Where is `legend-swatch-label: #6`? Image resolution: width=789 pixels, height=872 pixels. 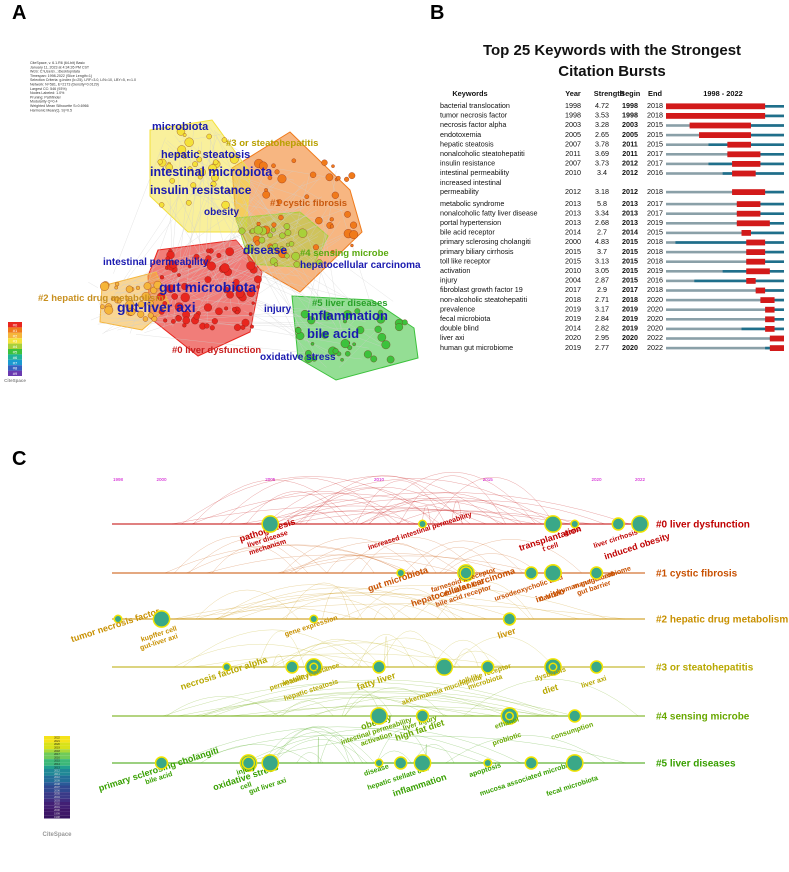
legend-swatch-label: #6 is located at coordinates (15, 357).